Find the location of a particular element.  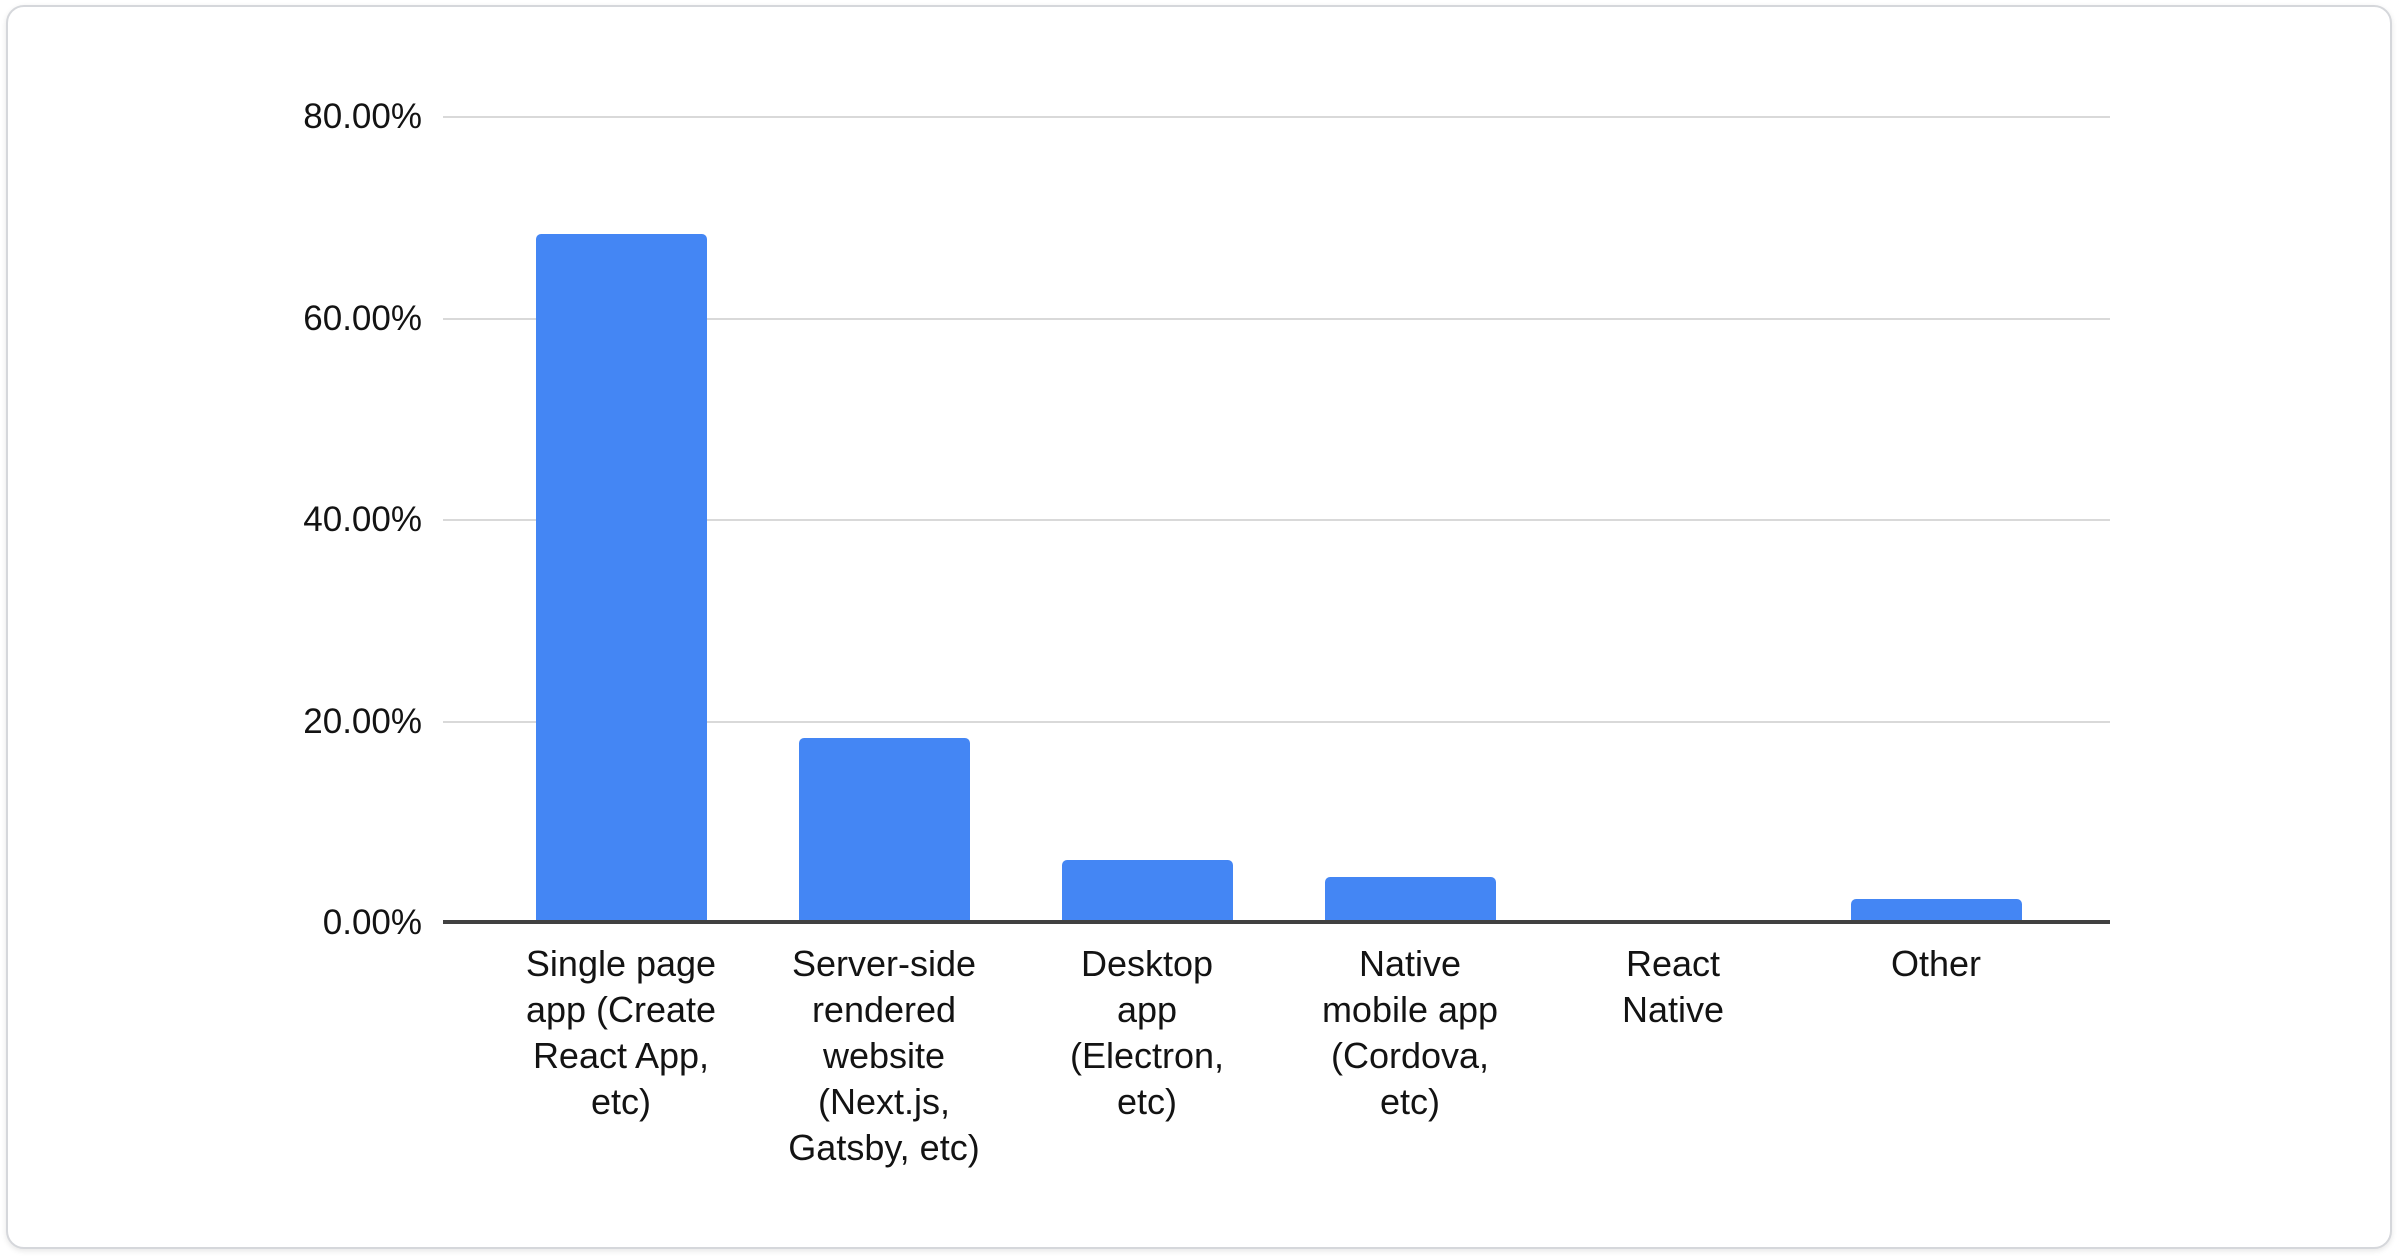

y-tick-label-60: 60.00% is located at coordinates (362, 318).